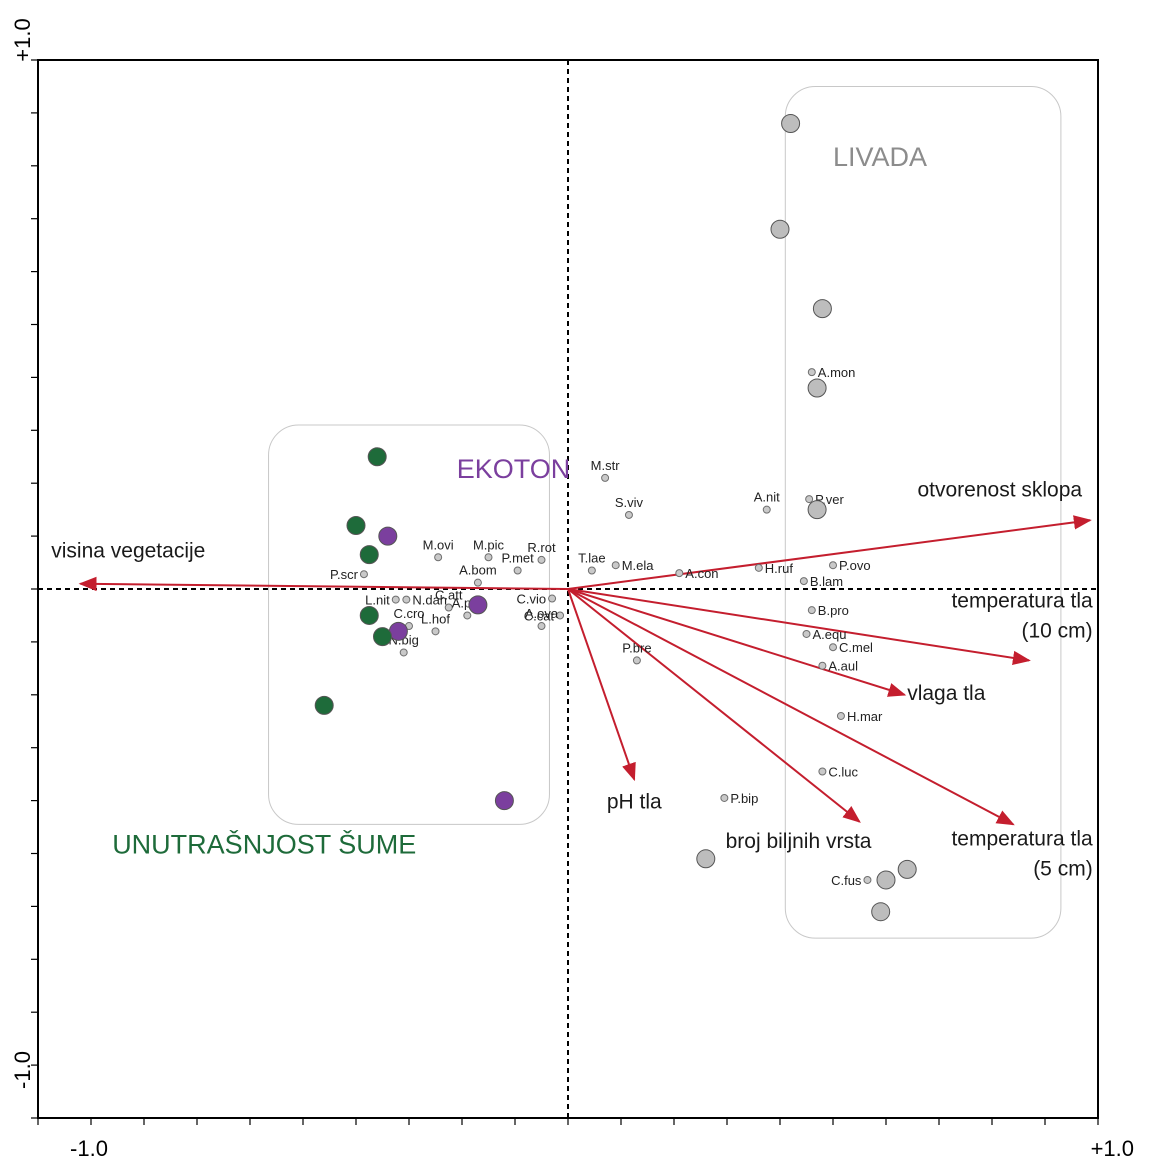  What do you see at coordinates (344, 574) in the screenshot?
I see `species-label: P.scr` at bounding box center [344, 574].